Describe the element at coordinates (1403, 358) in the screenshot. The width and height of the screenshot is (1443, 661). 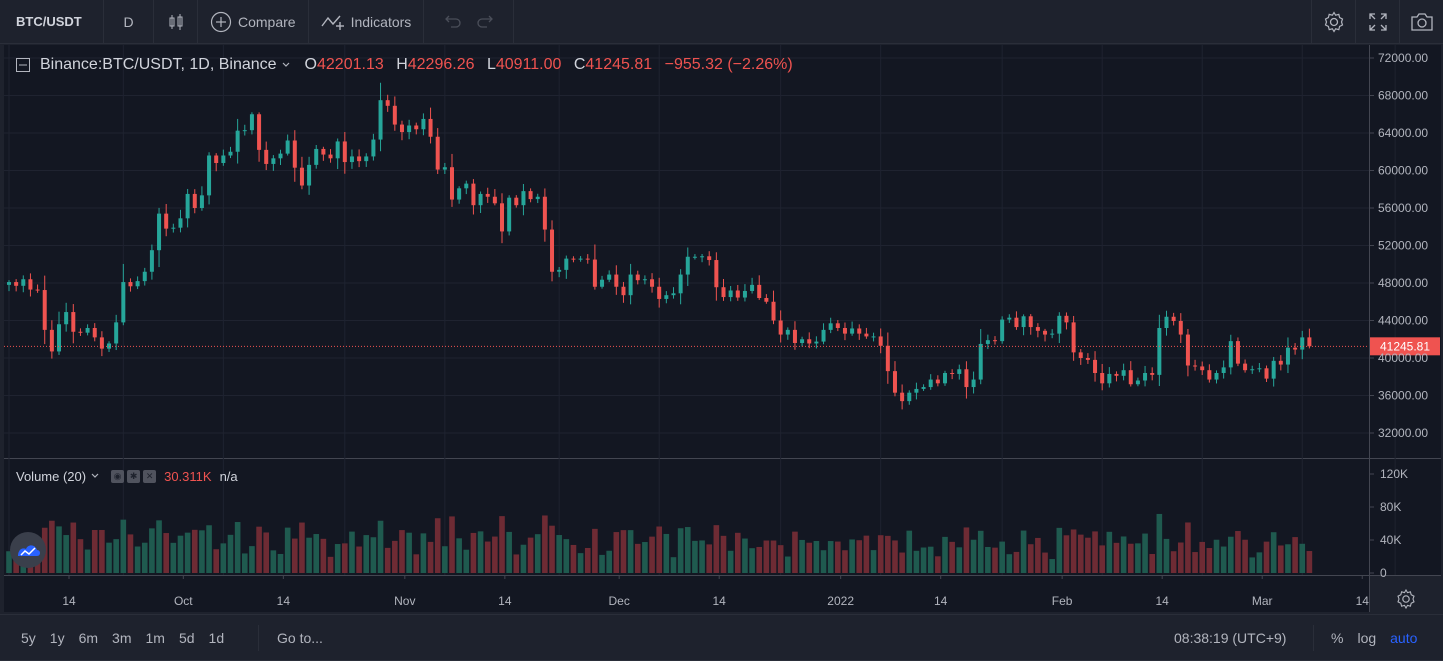
I see `price-tick-label: 40000.00` at that location.